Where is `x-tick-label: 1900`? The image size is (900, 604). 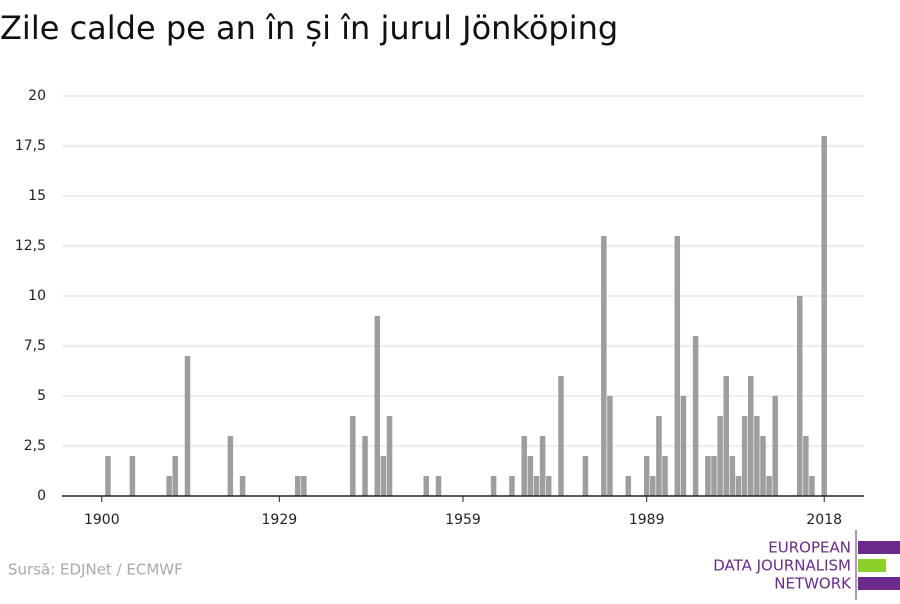
x-tick-label: 1900 is located at coordinates (102, 520).